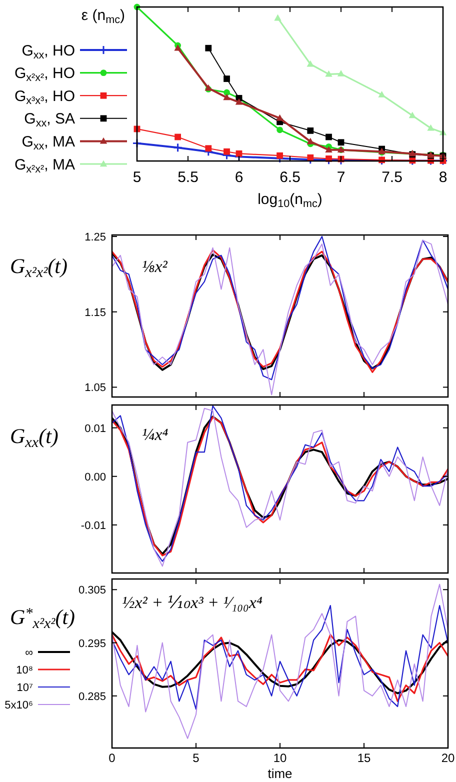 This screenshot has width=456, height=782. What do you see at coordinates (155, 266) in the screenshot?
I see `annotation: ⅛x²` at bounding box center [155, 266].